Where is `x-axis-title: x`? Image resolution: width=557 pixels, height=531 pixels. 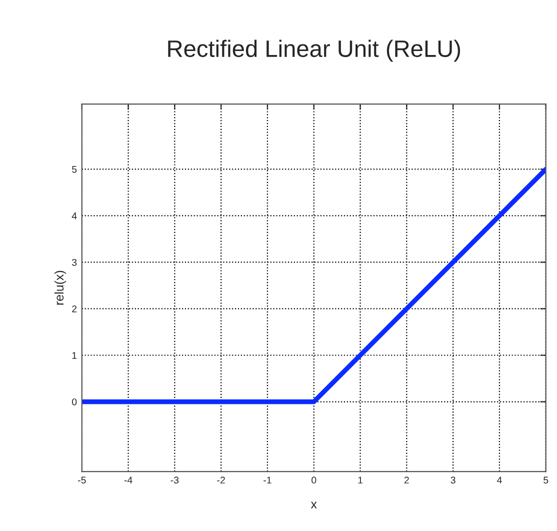 x-axis-title: x is located at coordinates (313, 505).